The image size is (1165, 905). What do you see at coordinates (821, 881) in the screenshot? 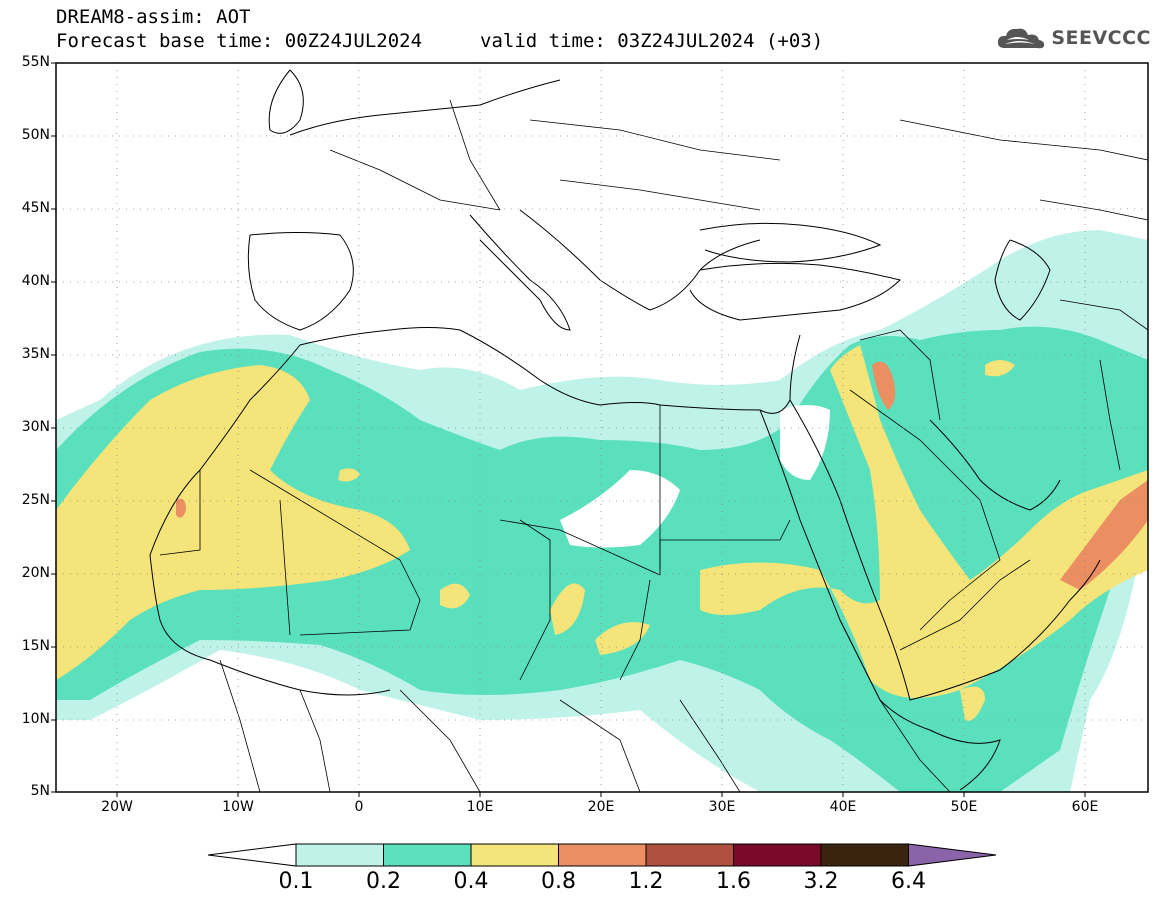
I see `colorbar-label-3.2: 3.2` at bounding box center [821, 881].